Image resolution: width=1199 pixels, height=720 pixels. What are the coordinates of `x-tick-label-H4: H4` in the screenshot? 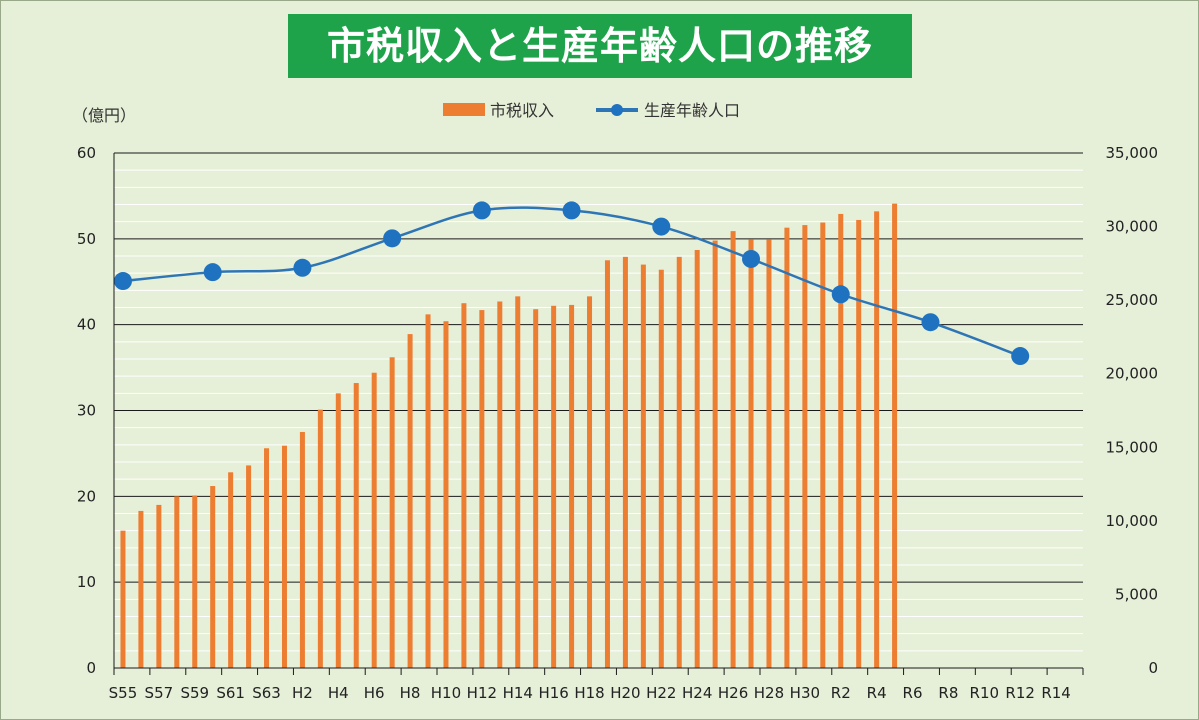 It's located at (338, 693).